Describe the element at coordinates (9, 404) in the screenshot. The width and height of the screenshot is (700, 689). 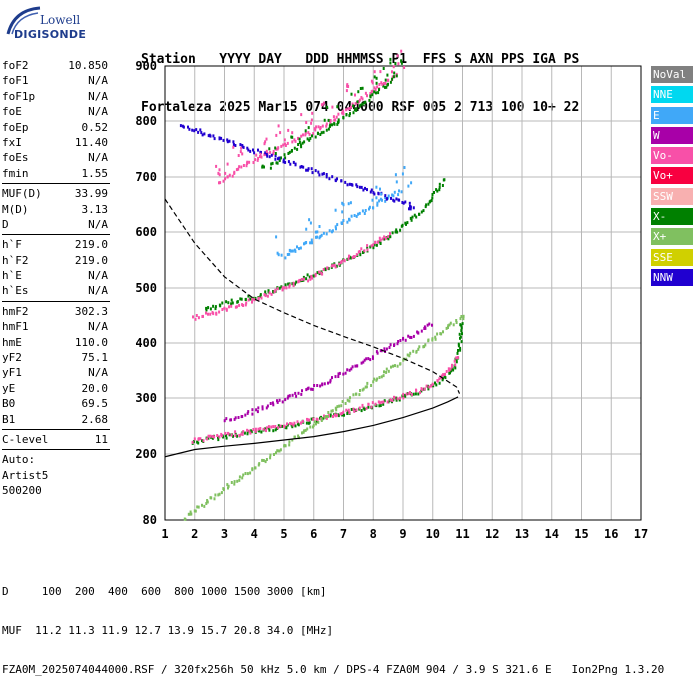
I see `param-name: B0` at that location.